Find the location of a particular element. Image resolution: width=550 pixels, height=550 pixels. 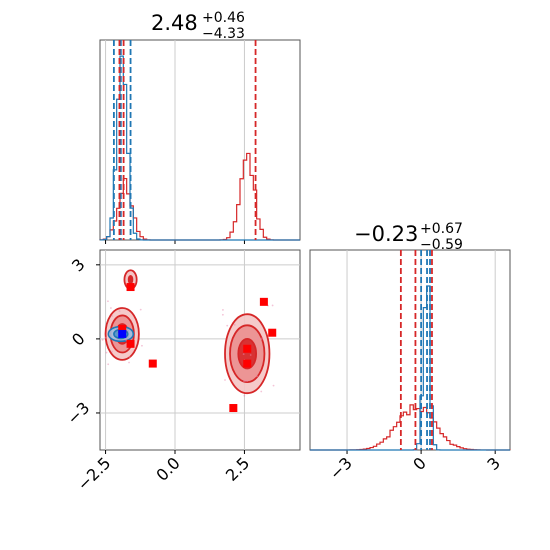

p1-title-median: −0.23 is located at coordinates (386, 234).